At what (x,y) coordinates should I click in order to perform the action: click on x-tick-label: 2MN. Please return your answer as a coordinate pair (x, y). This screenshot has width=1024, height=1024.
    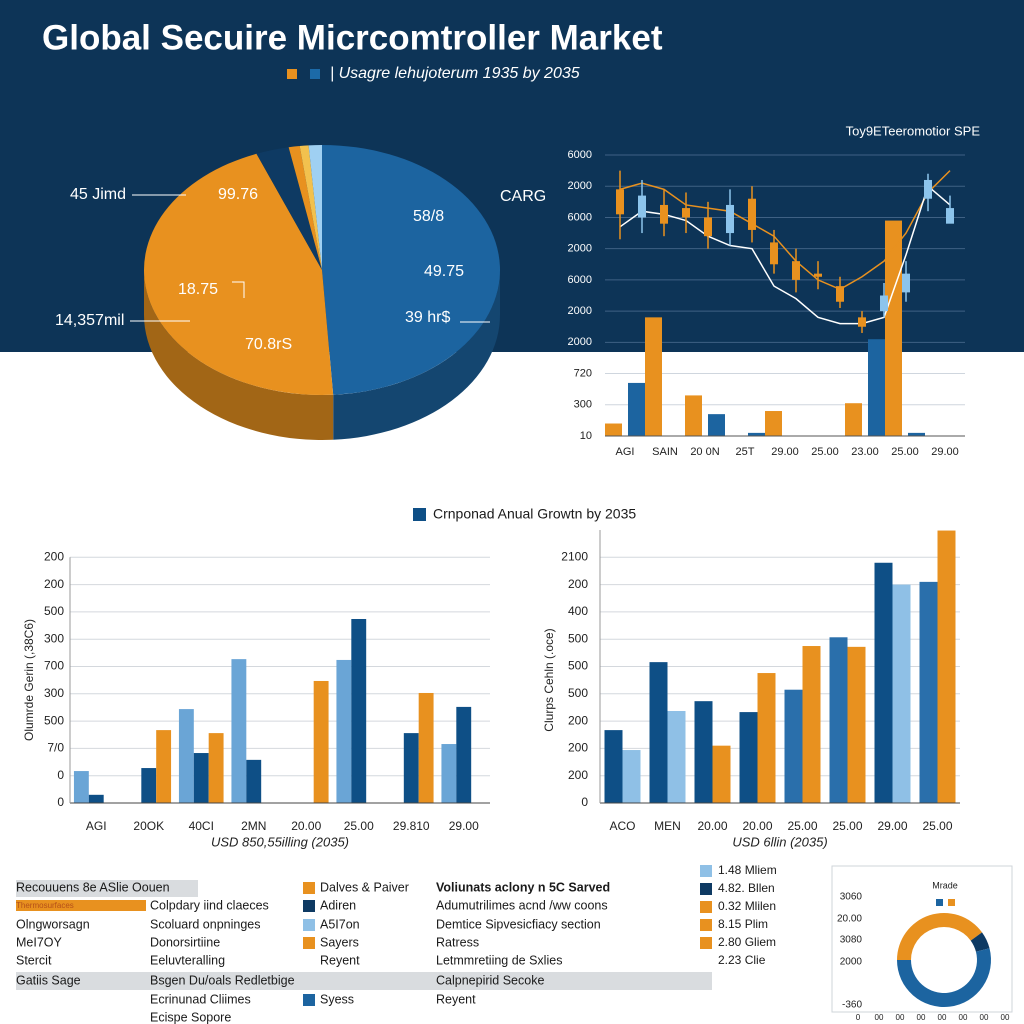
    Looking at the image, I should click on (253, 826).